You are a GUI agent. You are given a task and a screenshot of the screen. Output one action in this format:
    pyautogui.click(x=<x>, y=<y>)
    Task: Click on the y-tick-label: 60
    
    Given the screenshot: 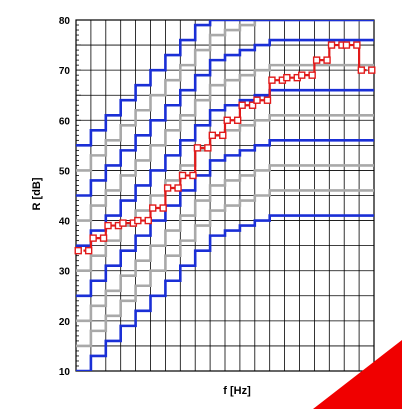 What is the action you would take?
    pyautogui.click(x=65, y=121)
    